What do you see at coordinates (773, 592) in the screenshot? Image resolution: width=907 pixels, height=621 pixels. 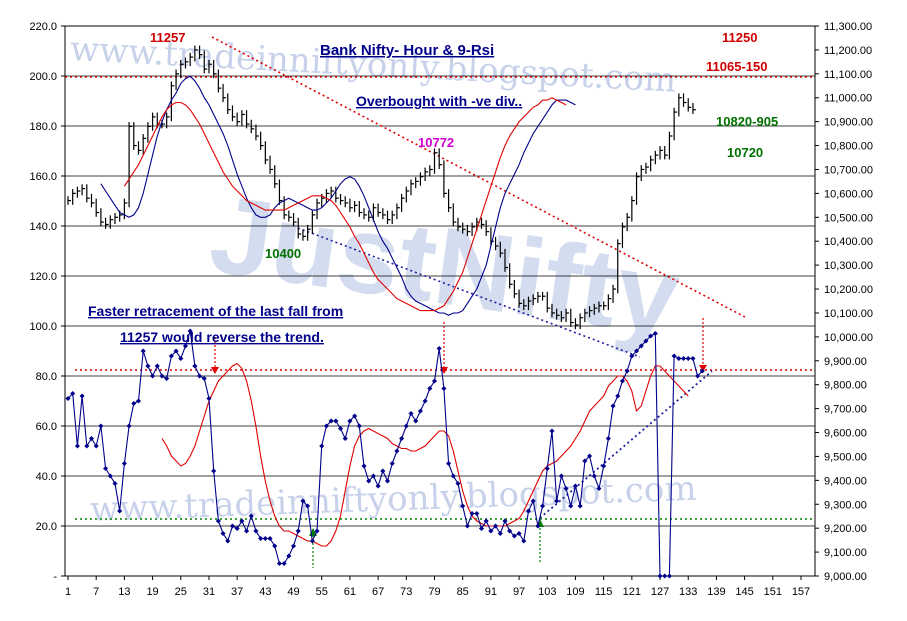 I see `x-tick-label: 151` at bounding box center [773, 592].